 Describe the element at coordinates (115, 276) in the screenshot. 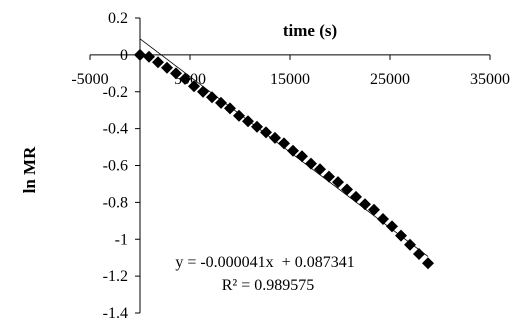

I see `y-tick-label: -1.2` at that location.